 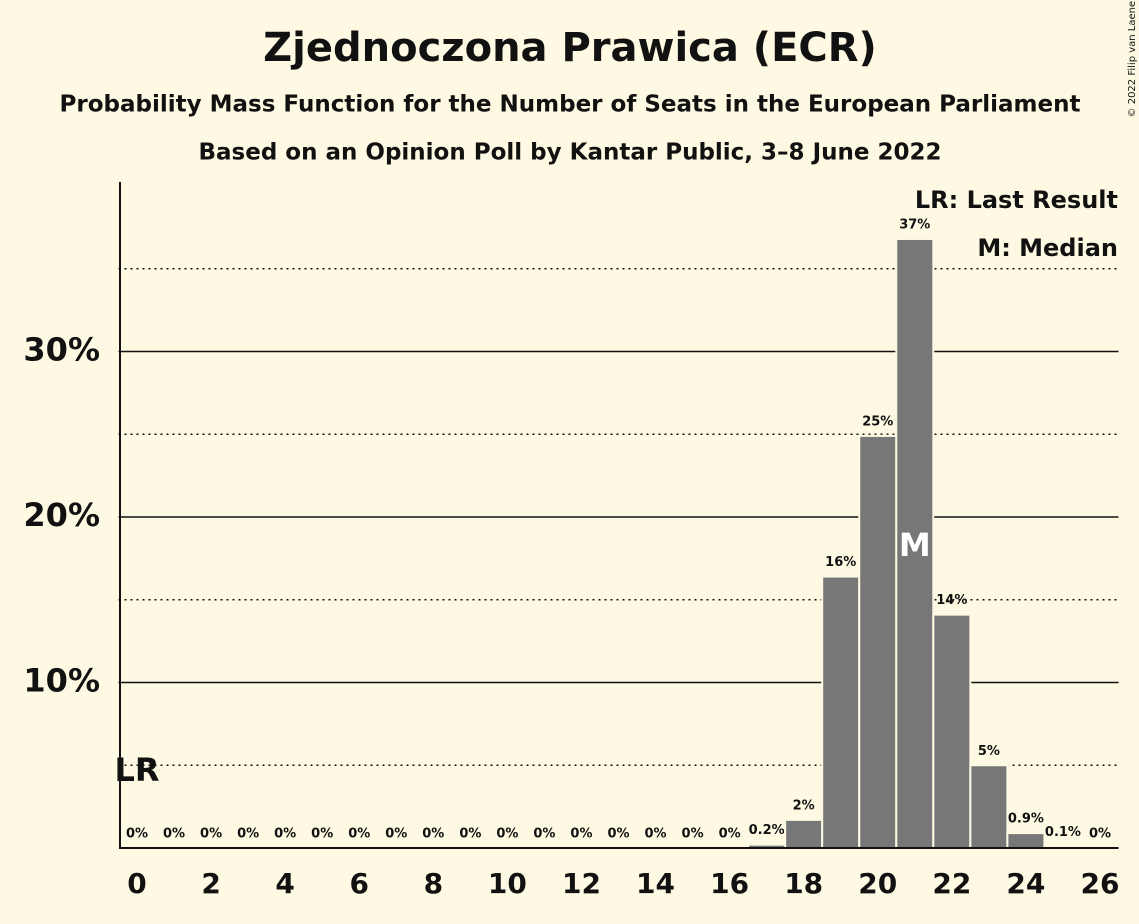 I want to click on value-label: 2%, so click(x=804, y=805).